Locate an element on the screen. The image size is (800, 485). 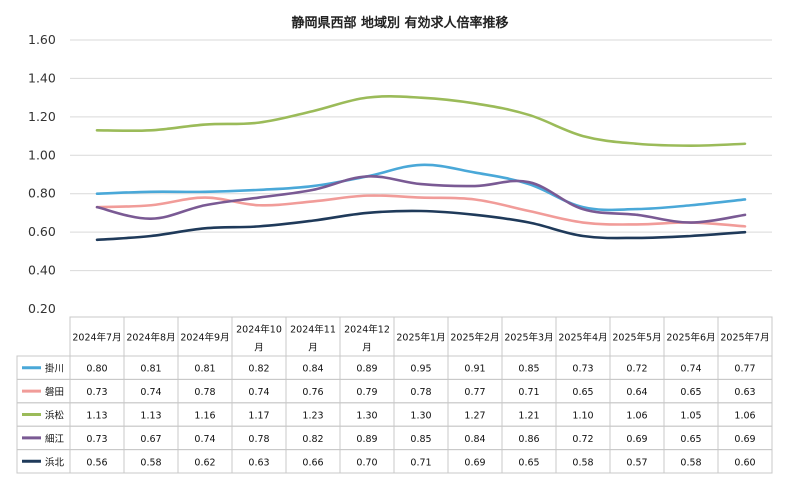
series-line-掛川 is located at coordinates (421, 187).